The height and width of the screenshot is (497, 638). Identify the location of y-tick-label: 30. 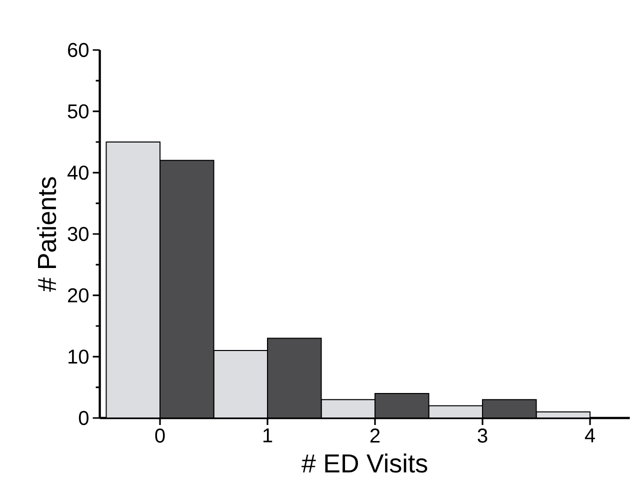
(78, 234).